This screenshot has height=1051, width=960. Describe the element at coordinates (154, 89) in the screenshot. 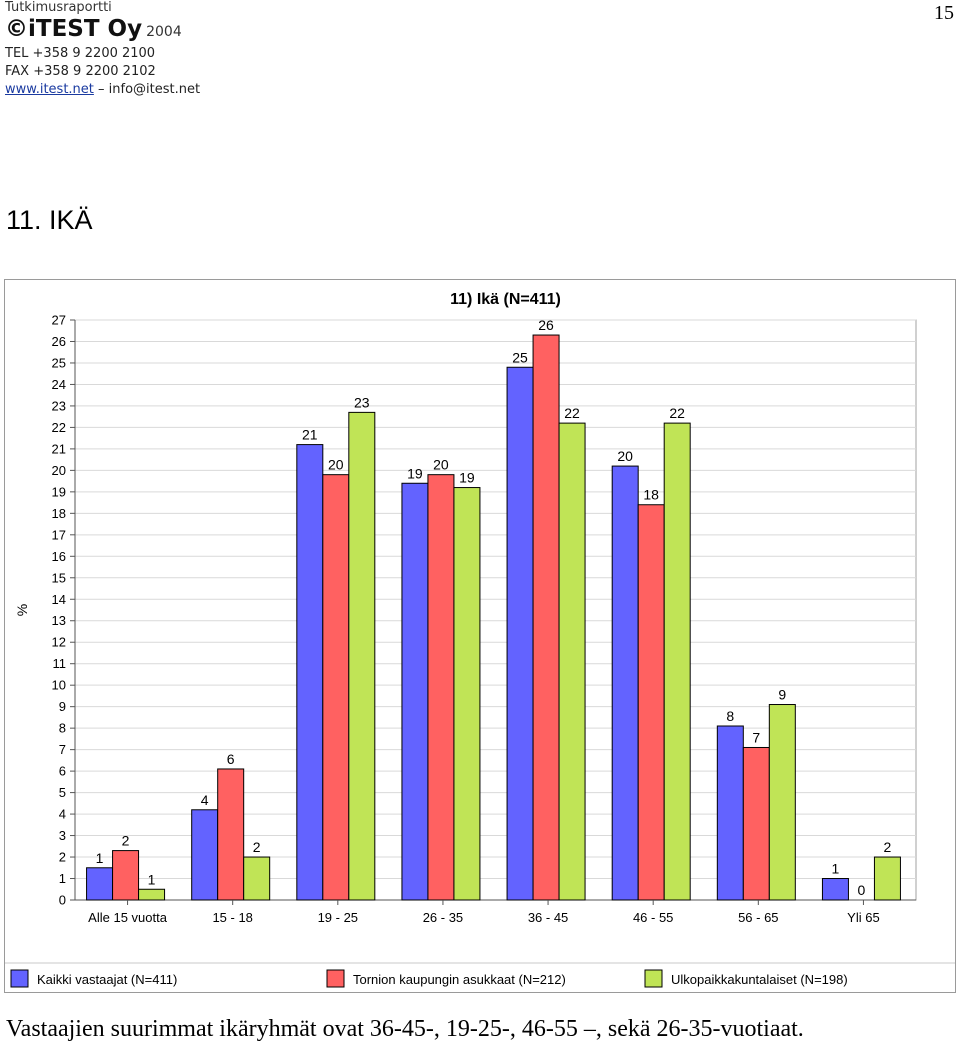

I see `email-address: info@itest.net` at that location.